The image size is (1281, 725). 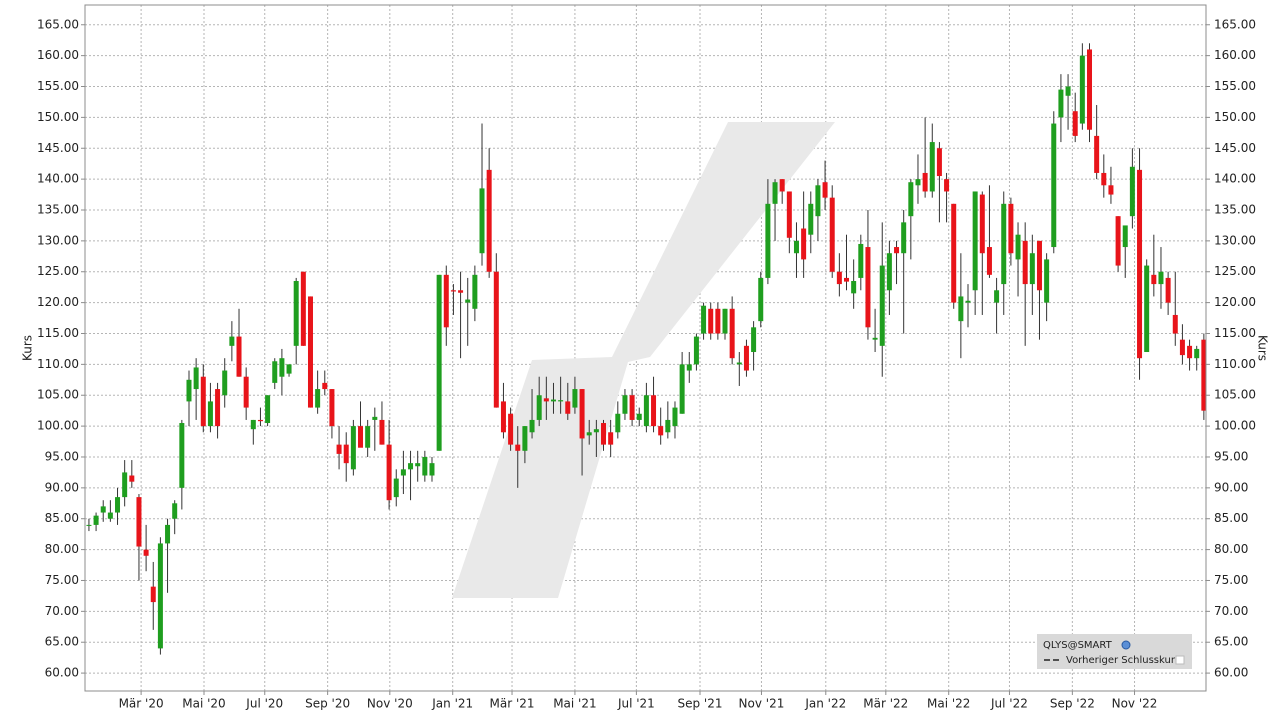 I want to click on y-tick-label: 160.00, so click(x=58, y=55).